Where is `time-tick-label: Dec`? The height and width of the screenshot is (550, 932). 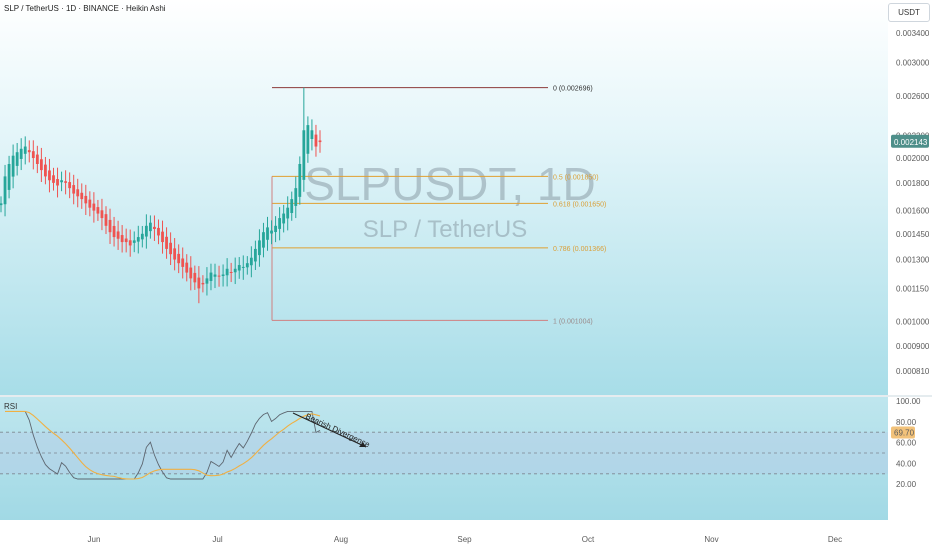
time-tick-label: Dec is located at coordinates (835, 539).